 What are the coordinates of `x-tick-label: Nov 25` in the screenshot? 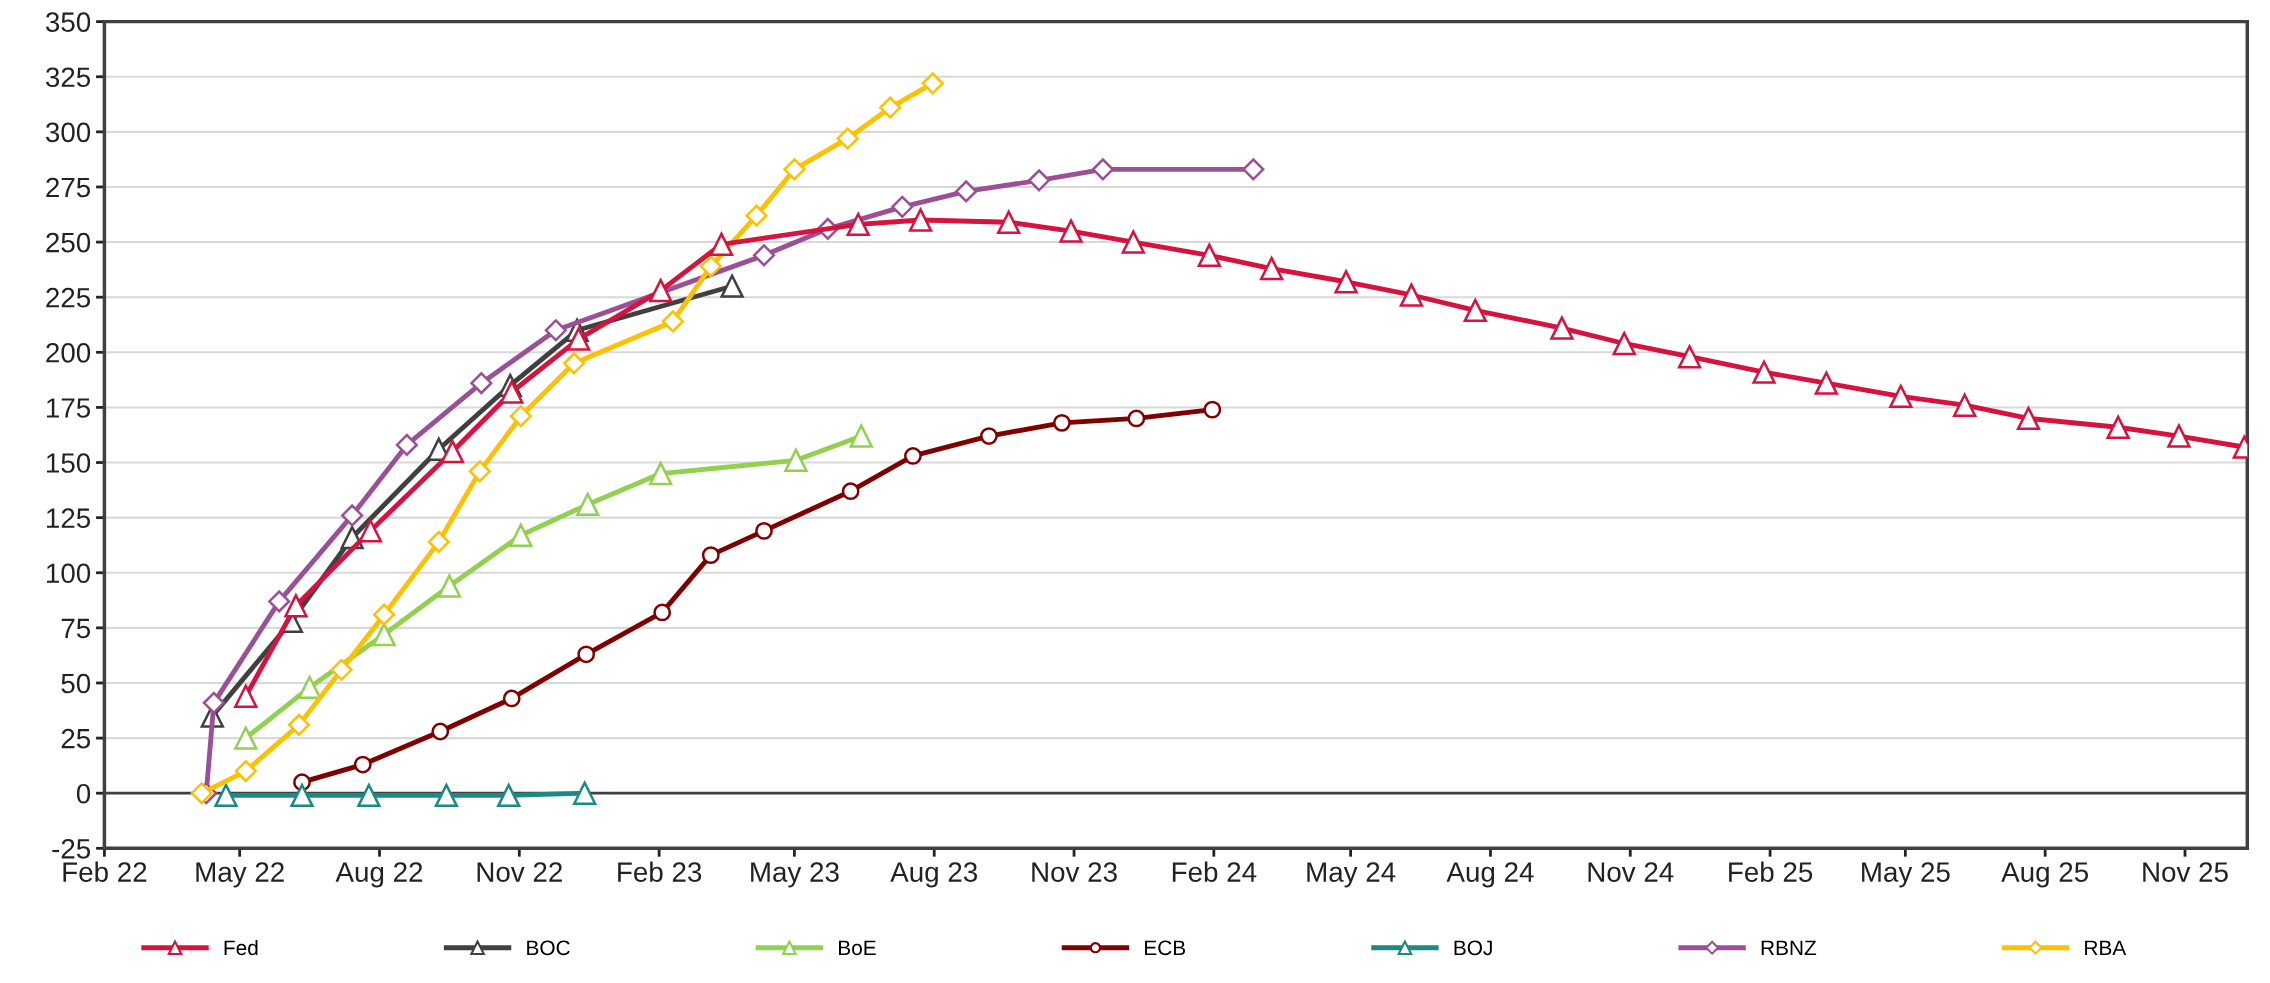 It's located at (2185, 872).